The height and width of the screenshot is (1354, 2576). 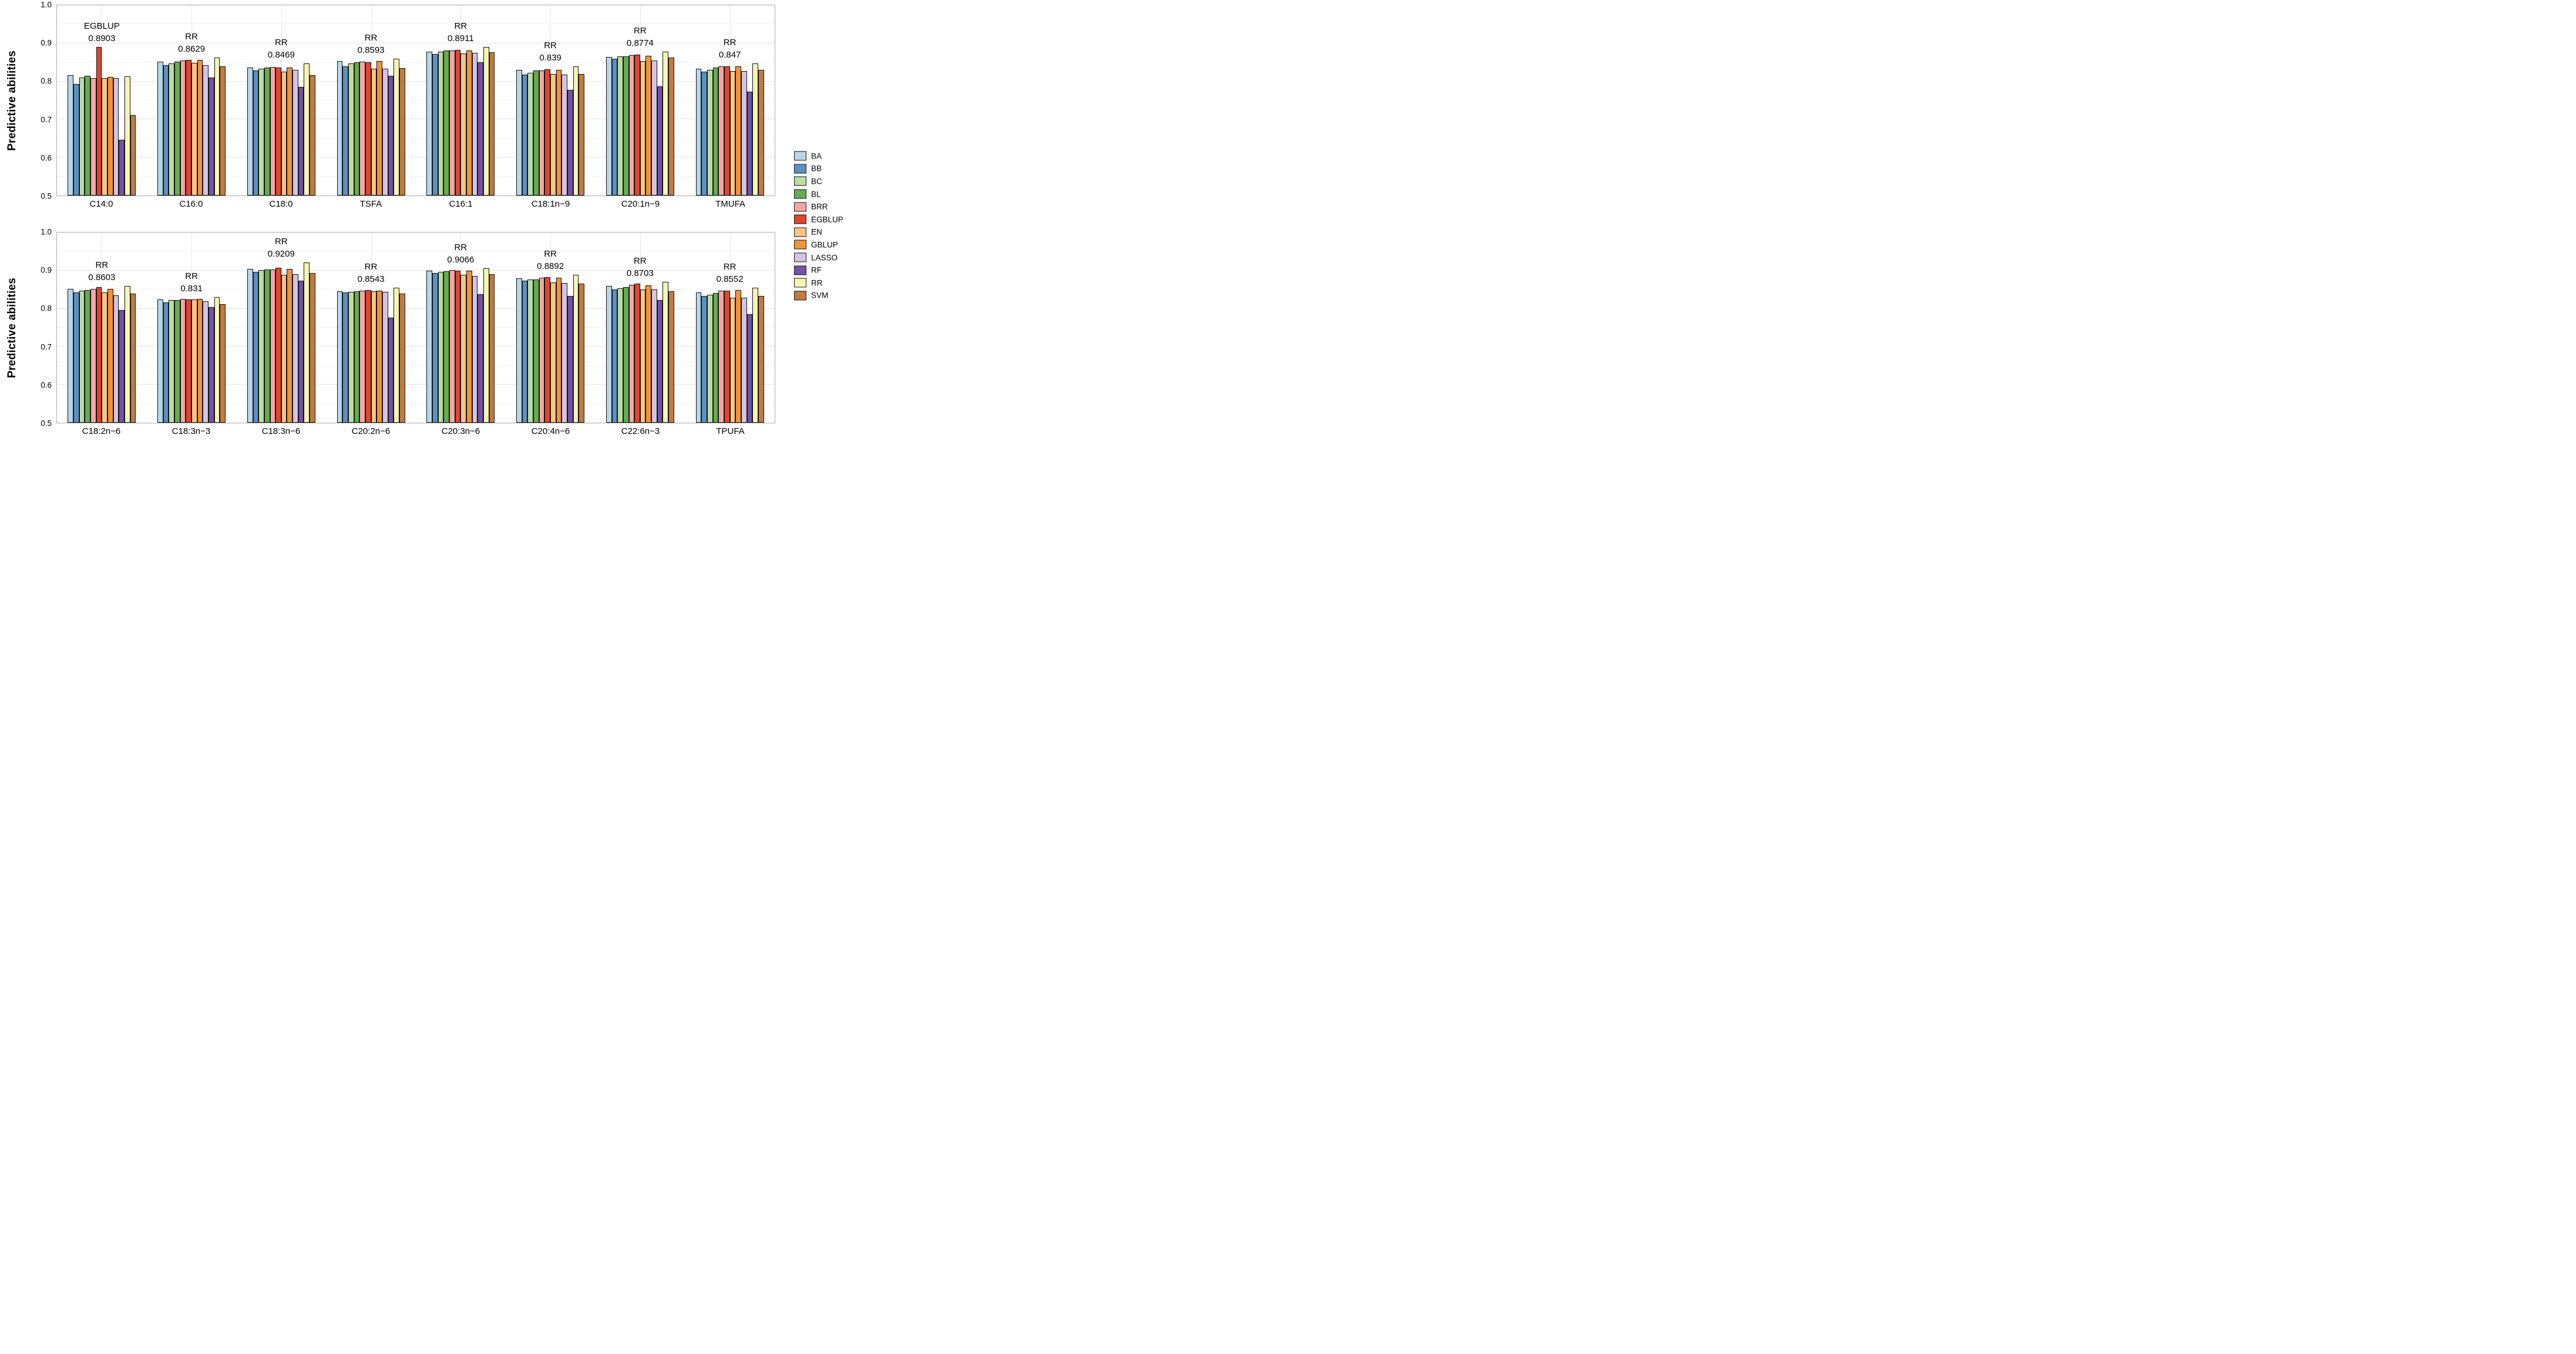 I want to click on legend-item-SVM: SVM, so click(x=818, y=295).